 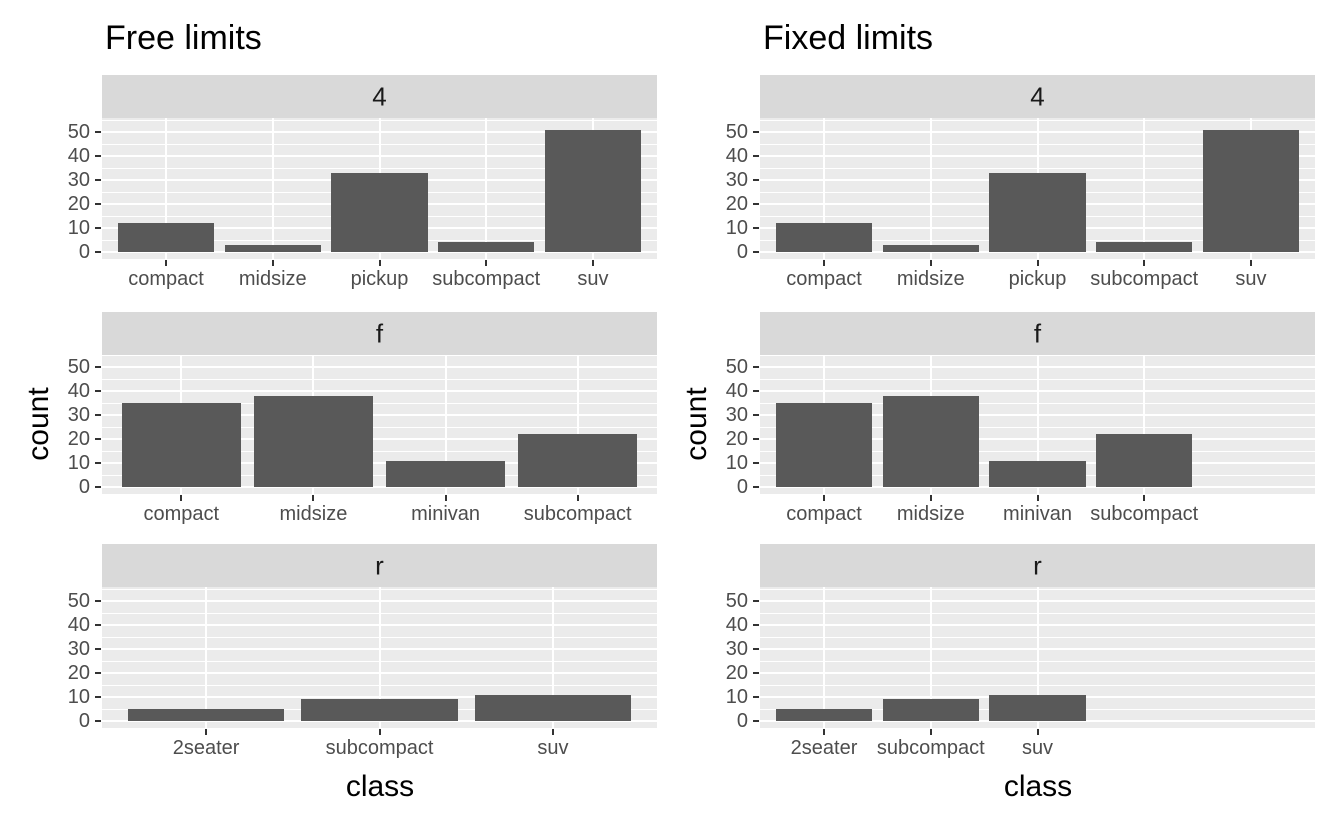 I want to click on x-axis-title: class, so click(x=1038, y=786).